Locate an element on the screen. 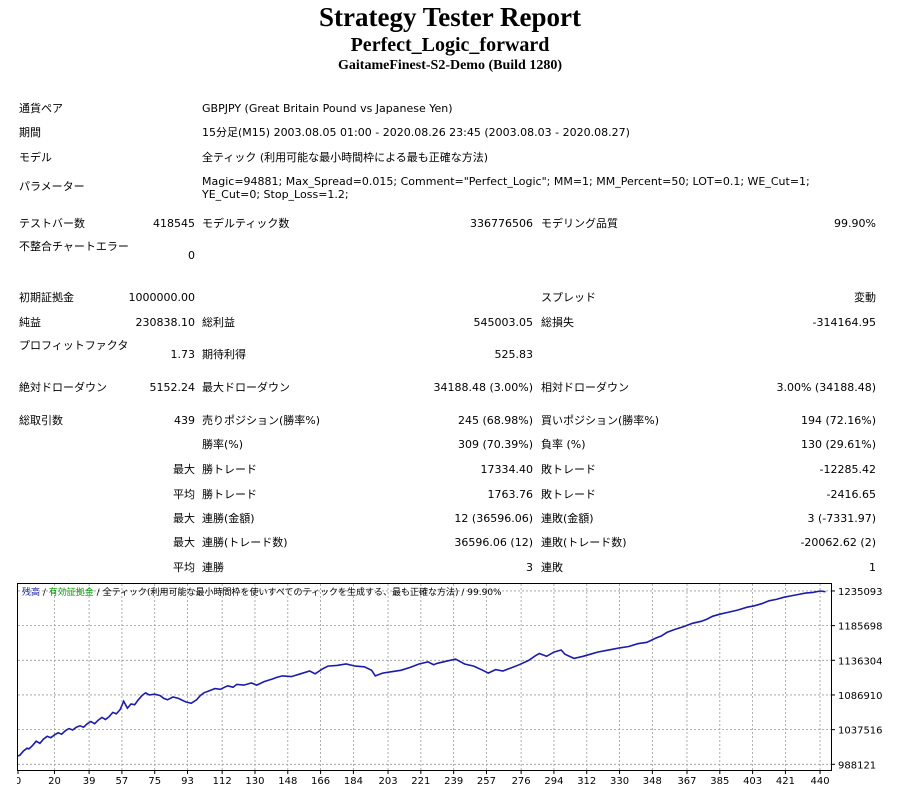  avg-loss-label: 敗トレード is located at coordinates (568, 494).